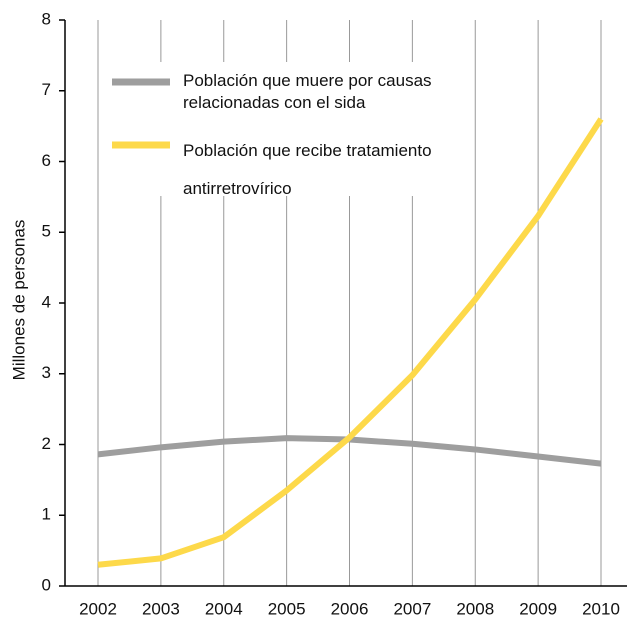  Describe the element at coordinates (46, 160) in the screenshot. I see `y-tick-label: 6` at that location.